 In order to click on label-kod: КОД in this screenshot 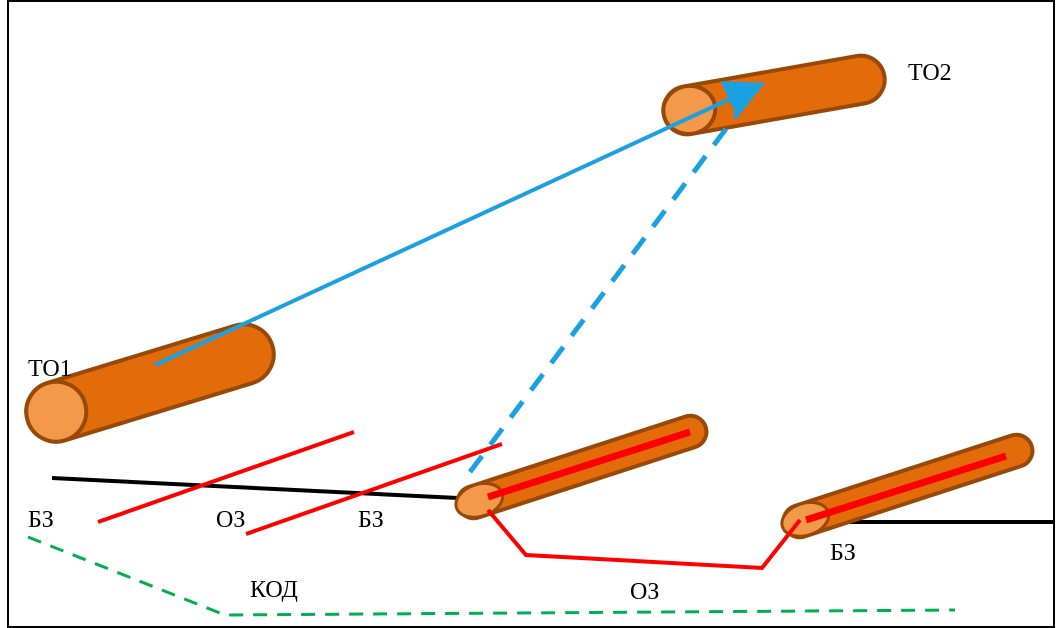, I will do `click(274, 590)`.